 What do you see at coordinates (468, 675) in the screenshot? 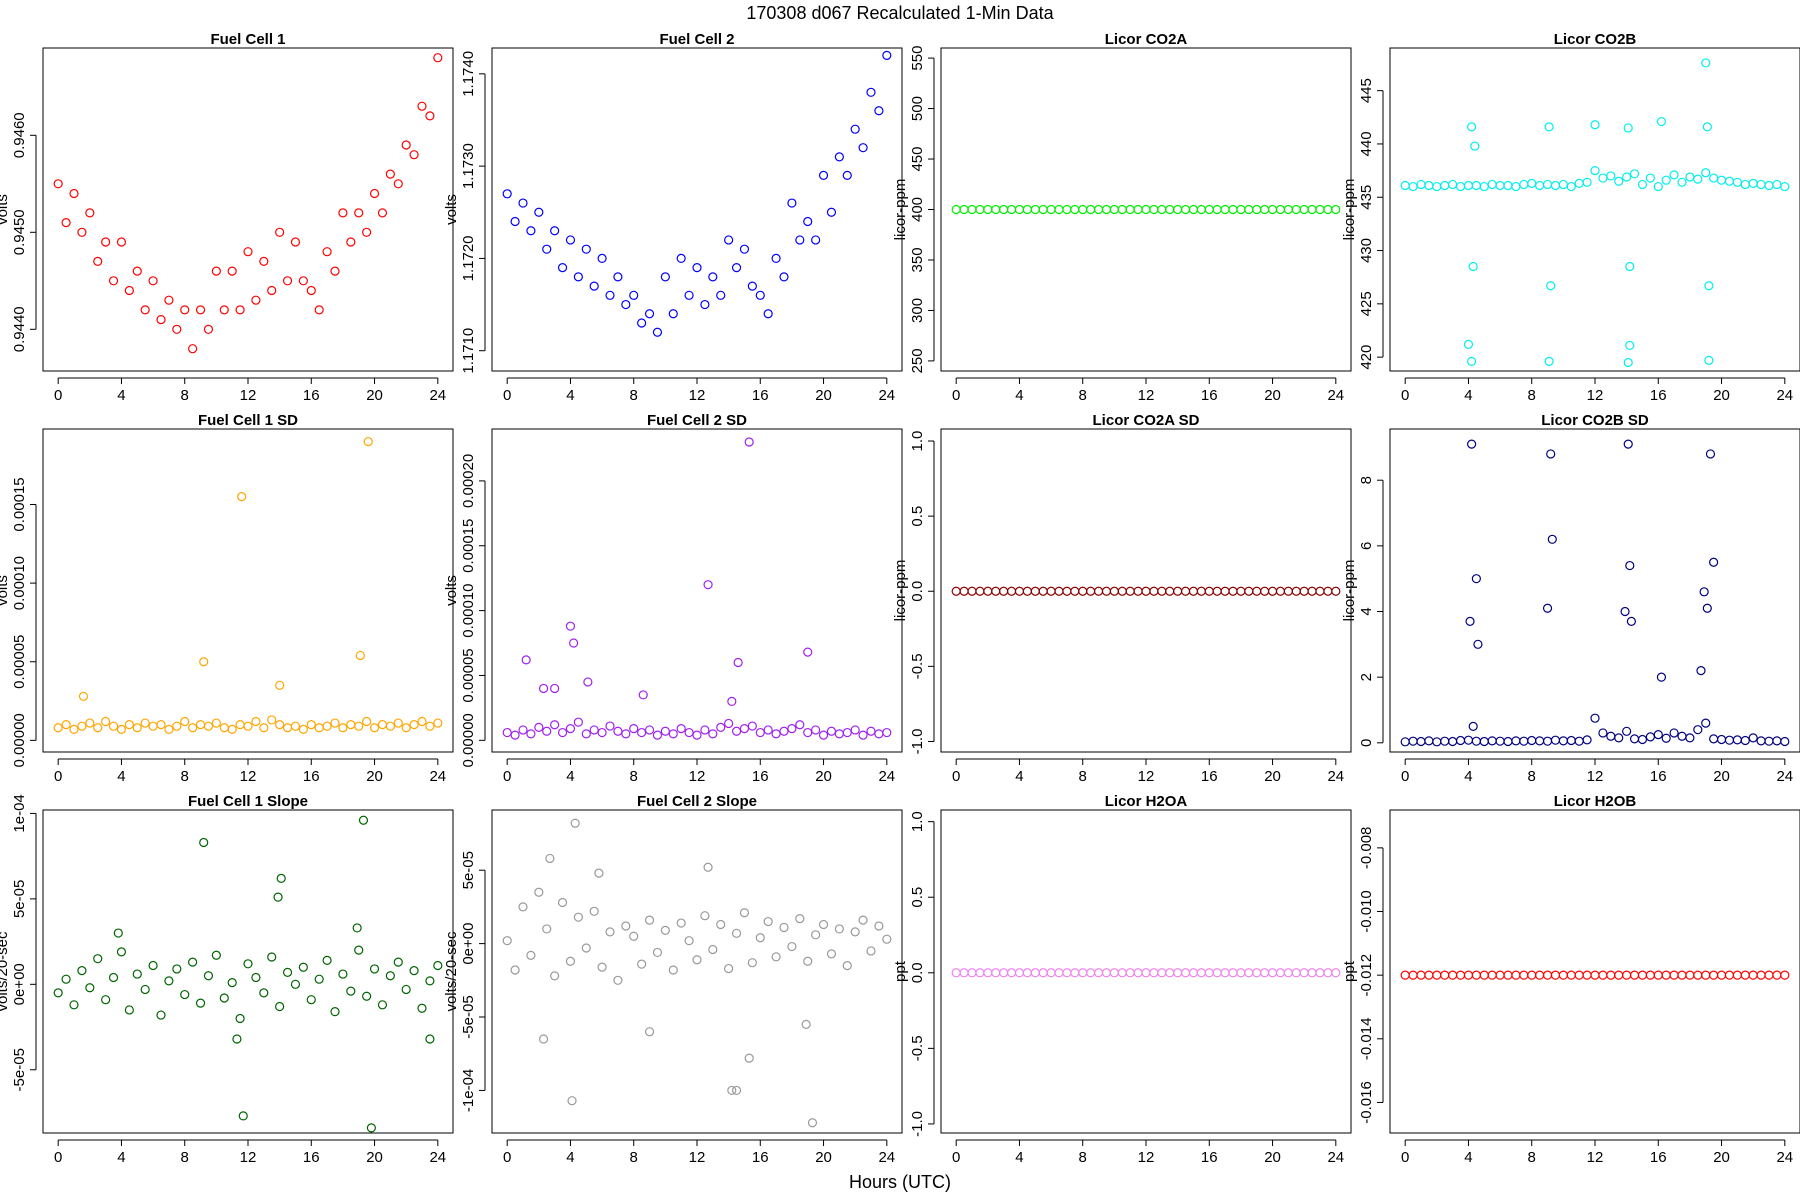
I see `y-tick-label: 0.00005` at bounding box center [468, 675].